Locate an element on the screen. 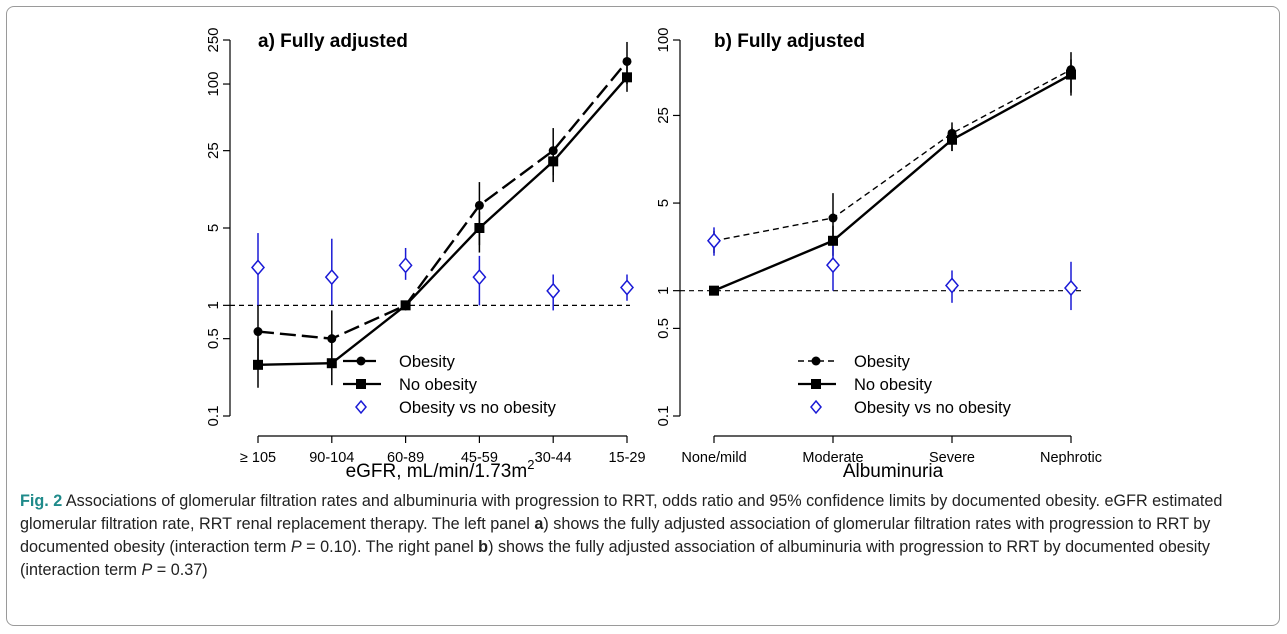 This screenshot has height=634, width=1287. x-tick-label: 60-89 is located at coordinates (405, 458).